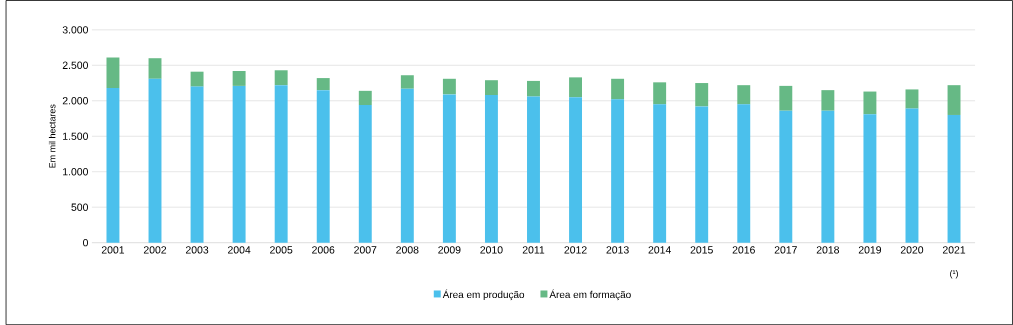  I want to click on x-tick-label: 2019, so click(870, 250).